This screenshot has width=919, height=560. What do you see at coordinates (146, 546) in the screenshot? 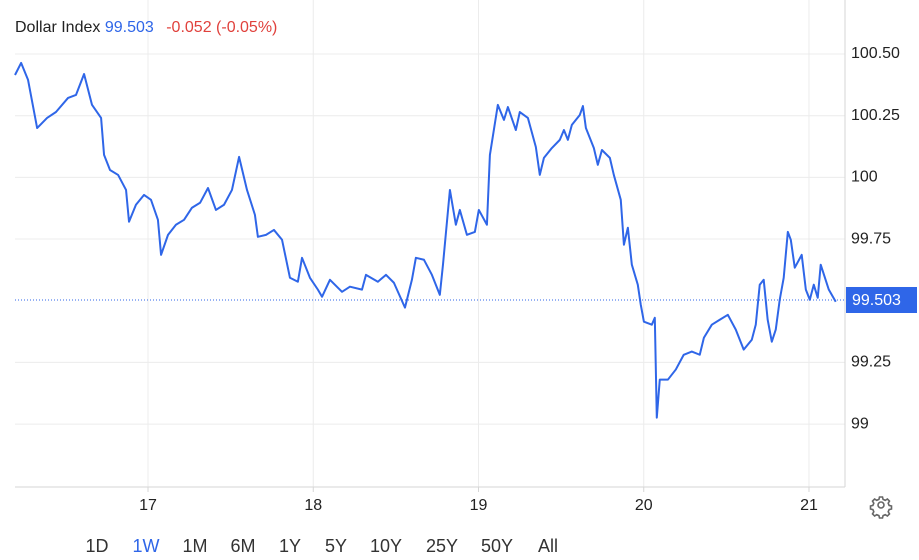
I see `range-button: 1W` at bounding box center [146, 546].